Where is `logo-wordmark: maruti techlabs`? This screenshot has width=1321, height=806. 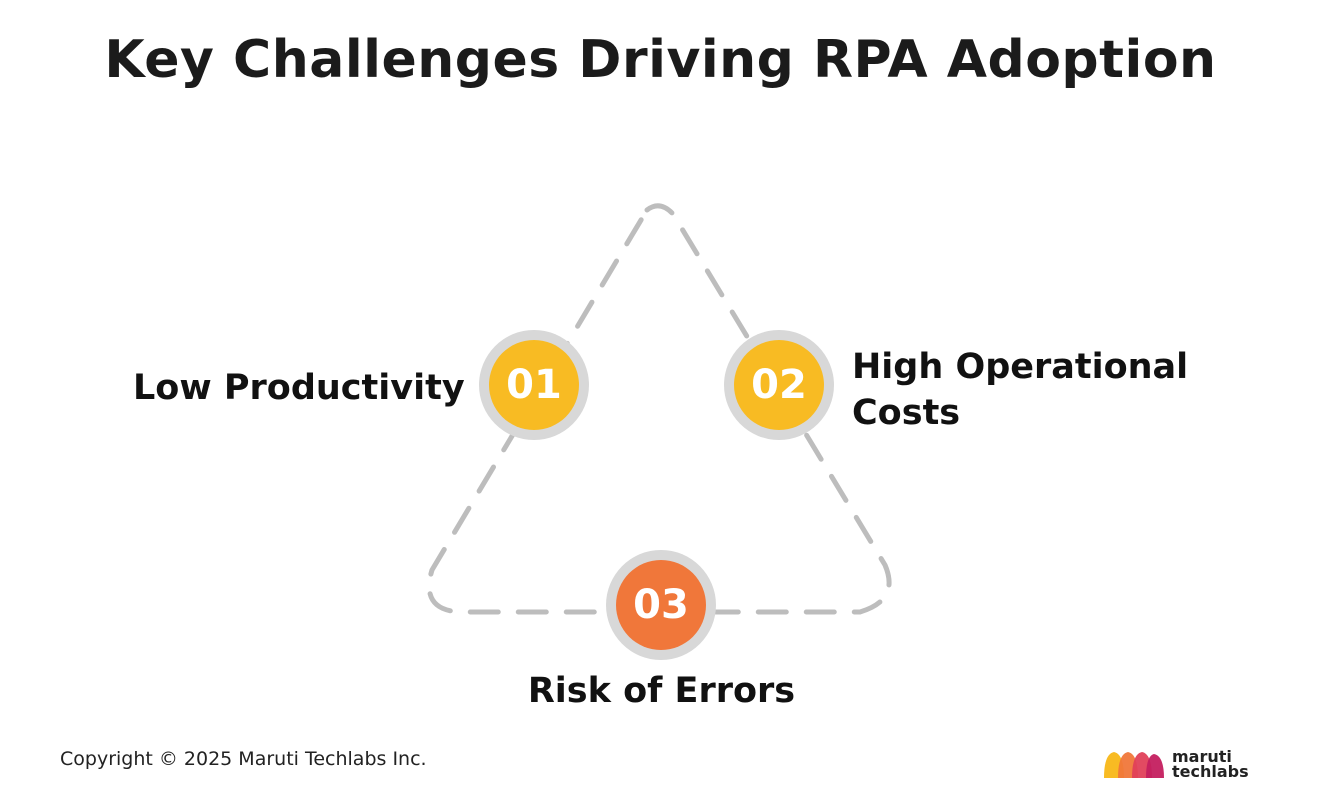
logo-wordmark: maruti techlabs is located at coordinates (1210, 764).